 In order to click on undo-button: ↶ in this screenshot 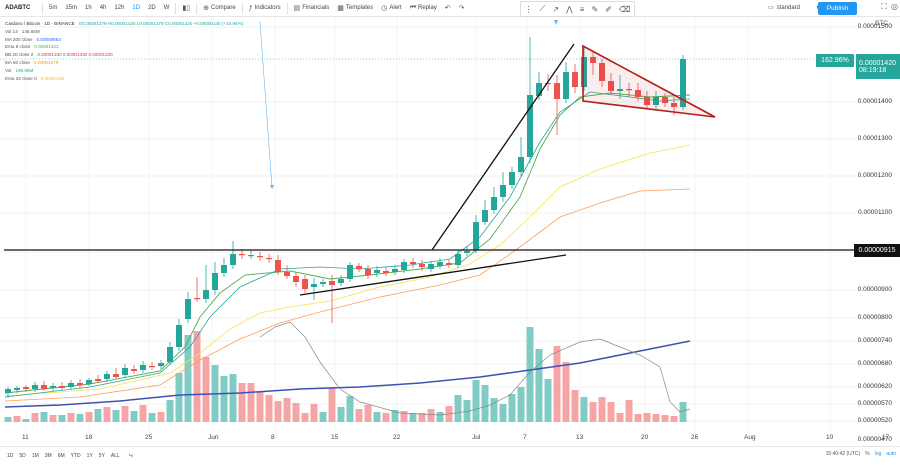, I will do `click(448, 8)`.